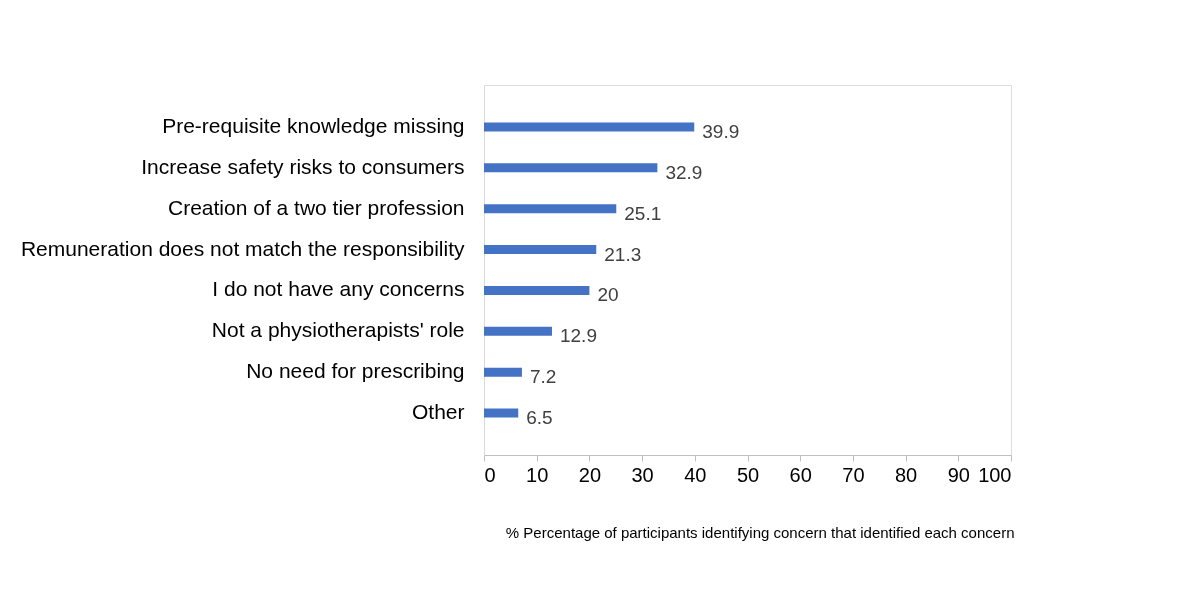 The height and width of the screenshot is (592, 1196). Describe the element at coordinates (684, 172) in the screenshot. I see `data-label: 32.9` at that location.